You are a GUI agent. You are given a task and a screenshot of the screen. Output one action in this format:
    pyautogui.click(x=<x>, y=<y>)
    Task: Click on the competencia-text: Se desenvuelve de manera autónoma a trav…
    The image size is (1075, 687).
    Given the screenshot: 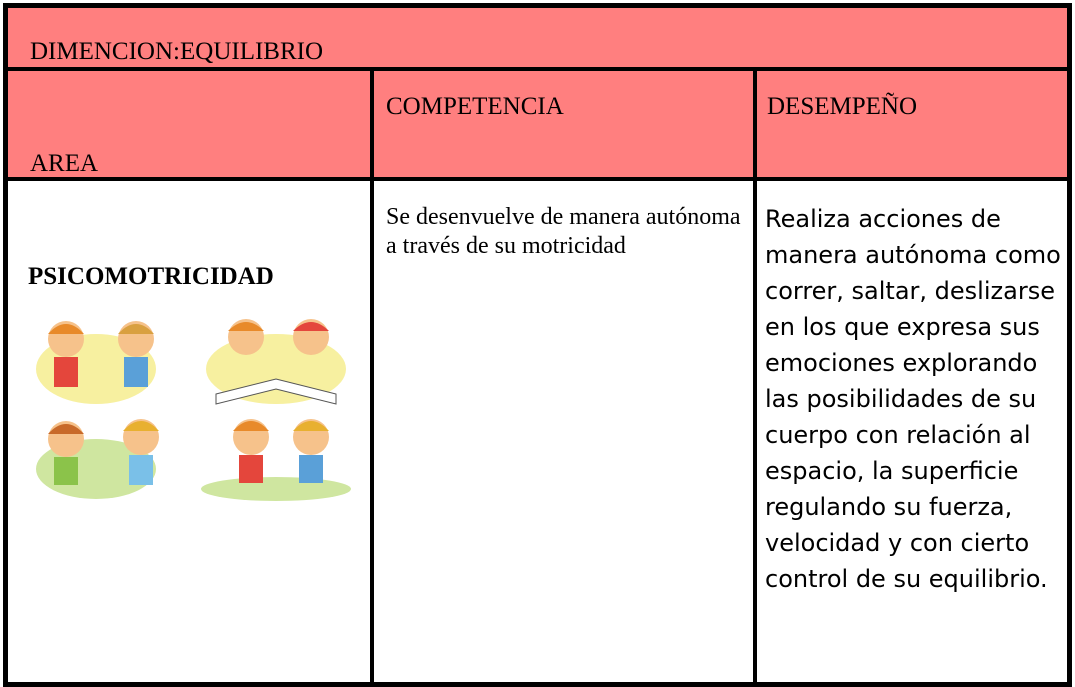 What is the action you would take?
    pyautogui.click(x=569, y=231)
    